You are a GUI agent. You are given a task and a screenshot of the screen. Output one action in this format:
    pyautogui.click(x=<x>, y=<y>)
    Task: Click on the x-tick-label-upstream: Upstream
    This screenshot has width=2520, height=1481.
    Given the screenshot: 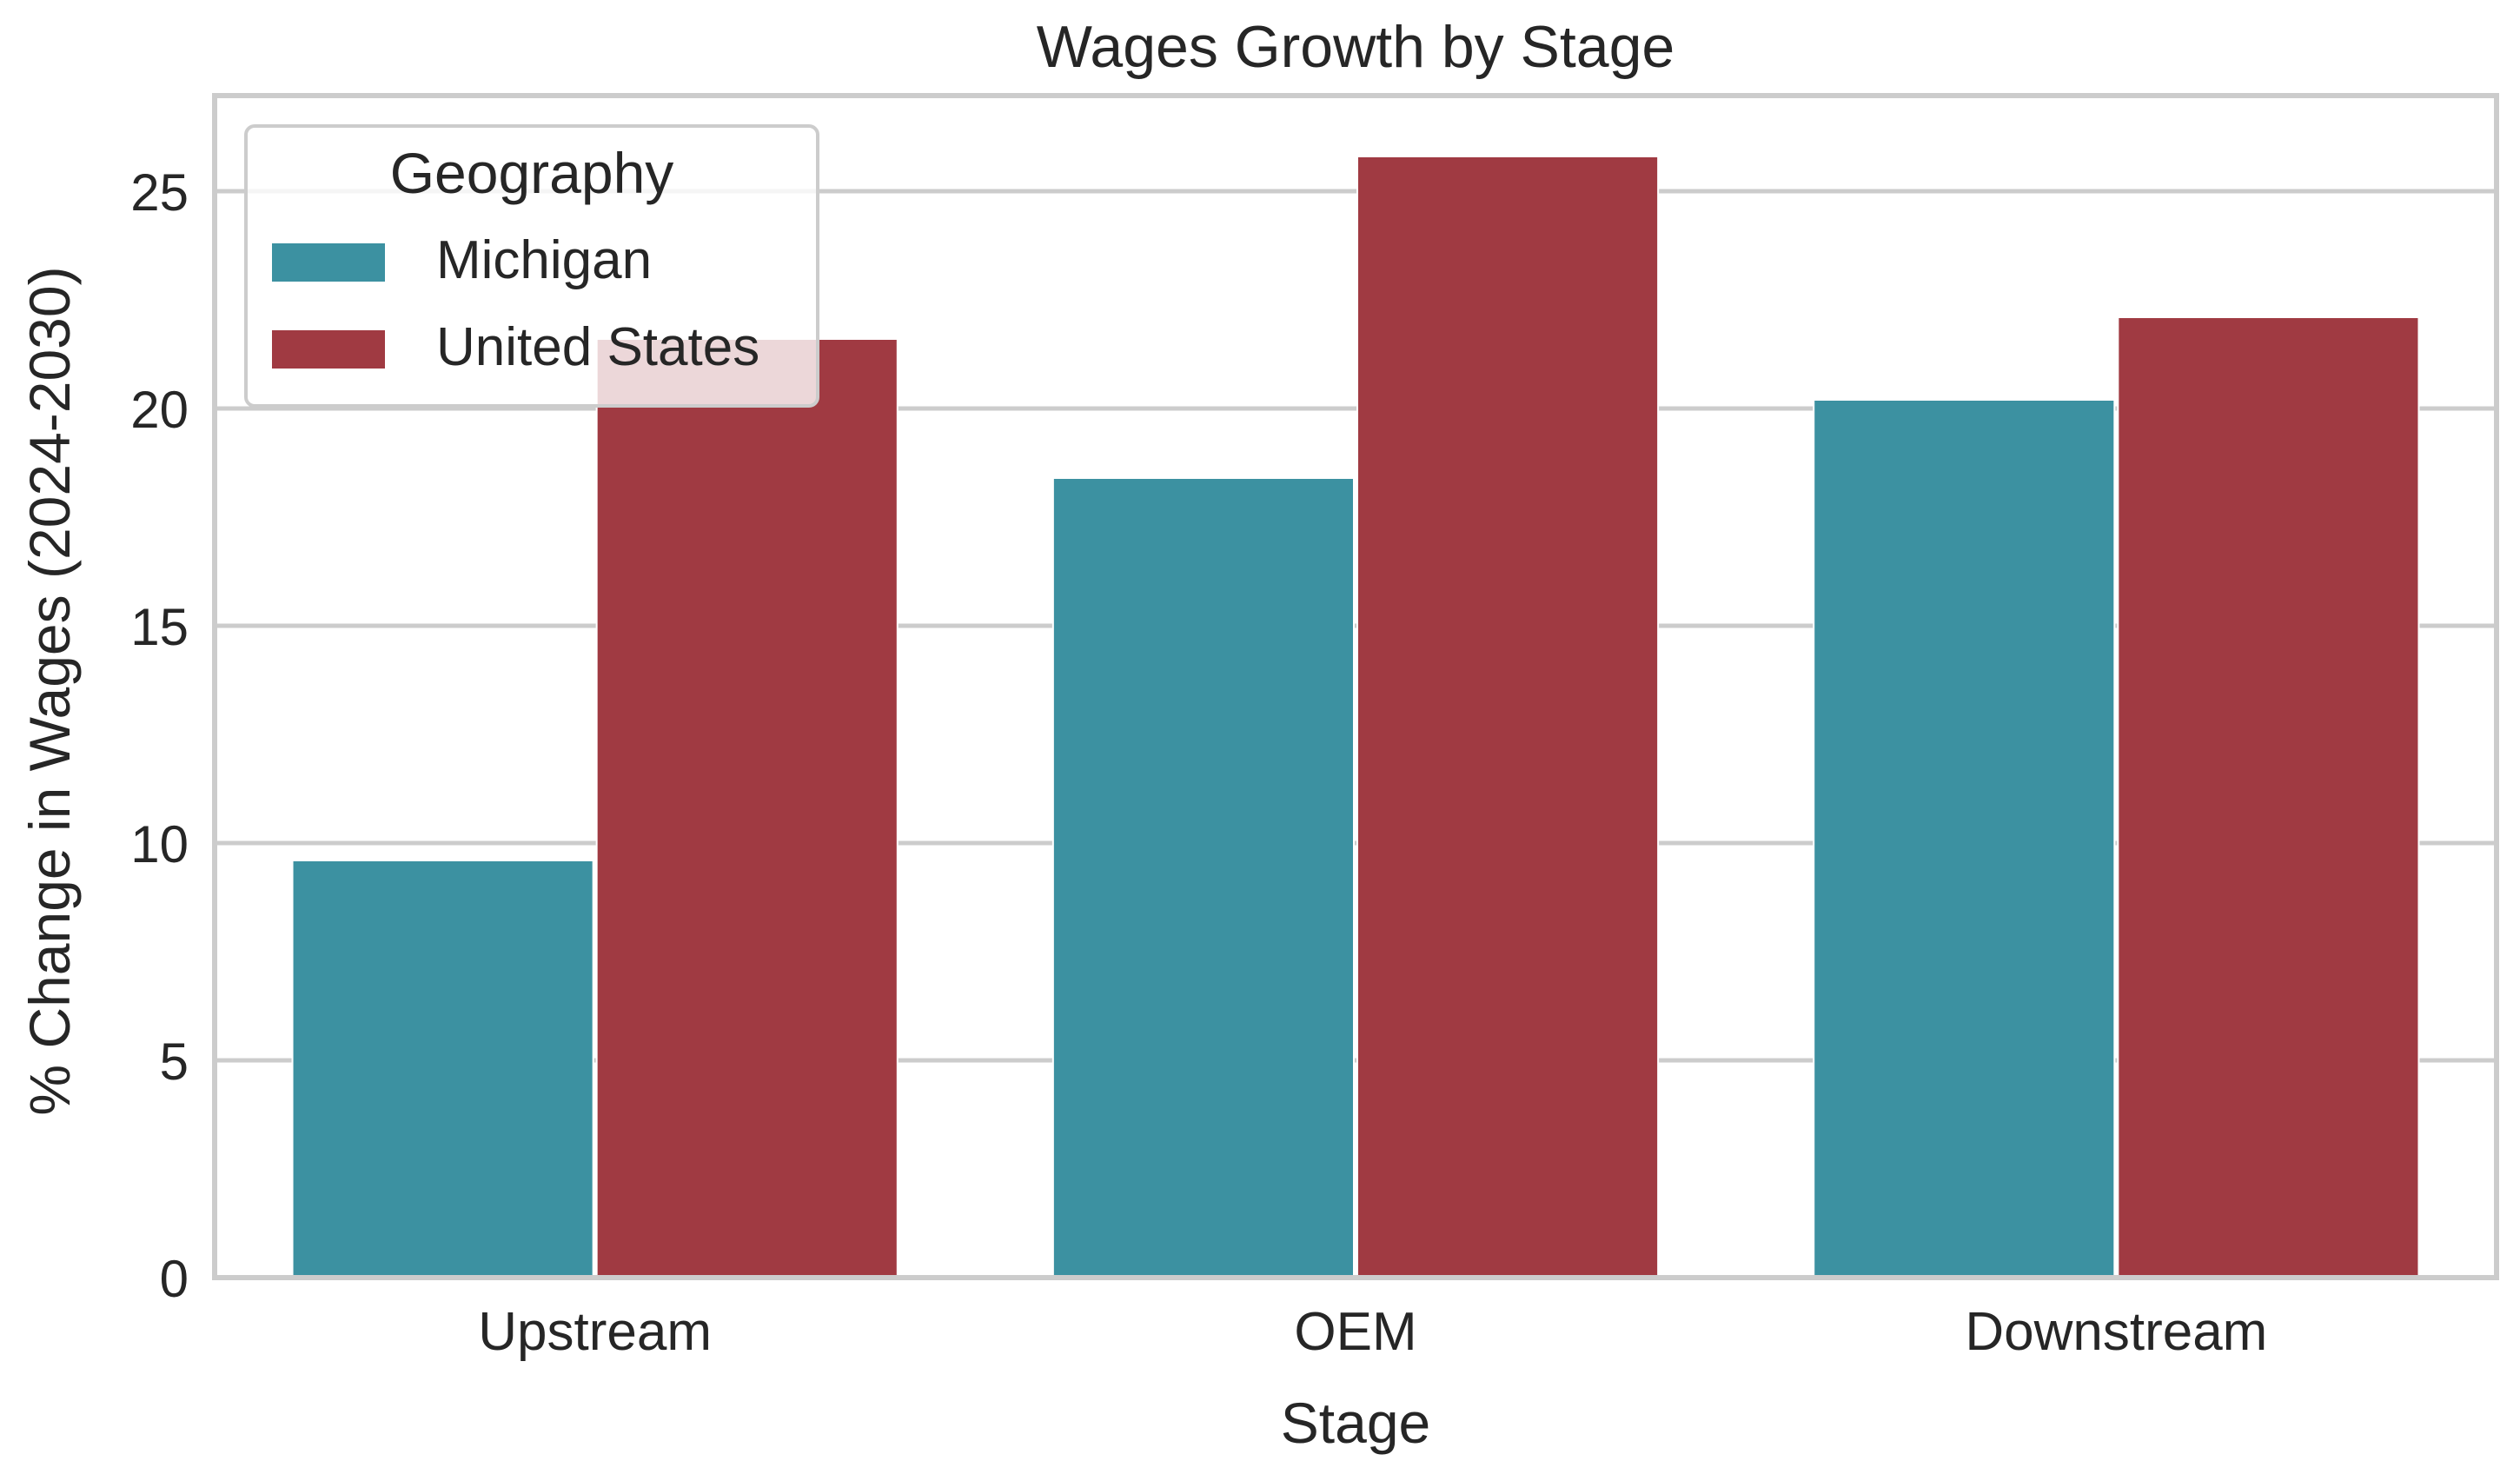 What is the action you would take?
    pyautogui.click(x=595, y=1332)
    